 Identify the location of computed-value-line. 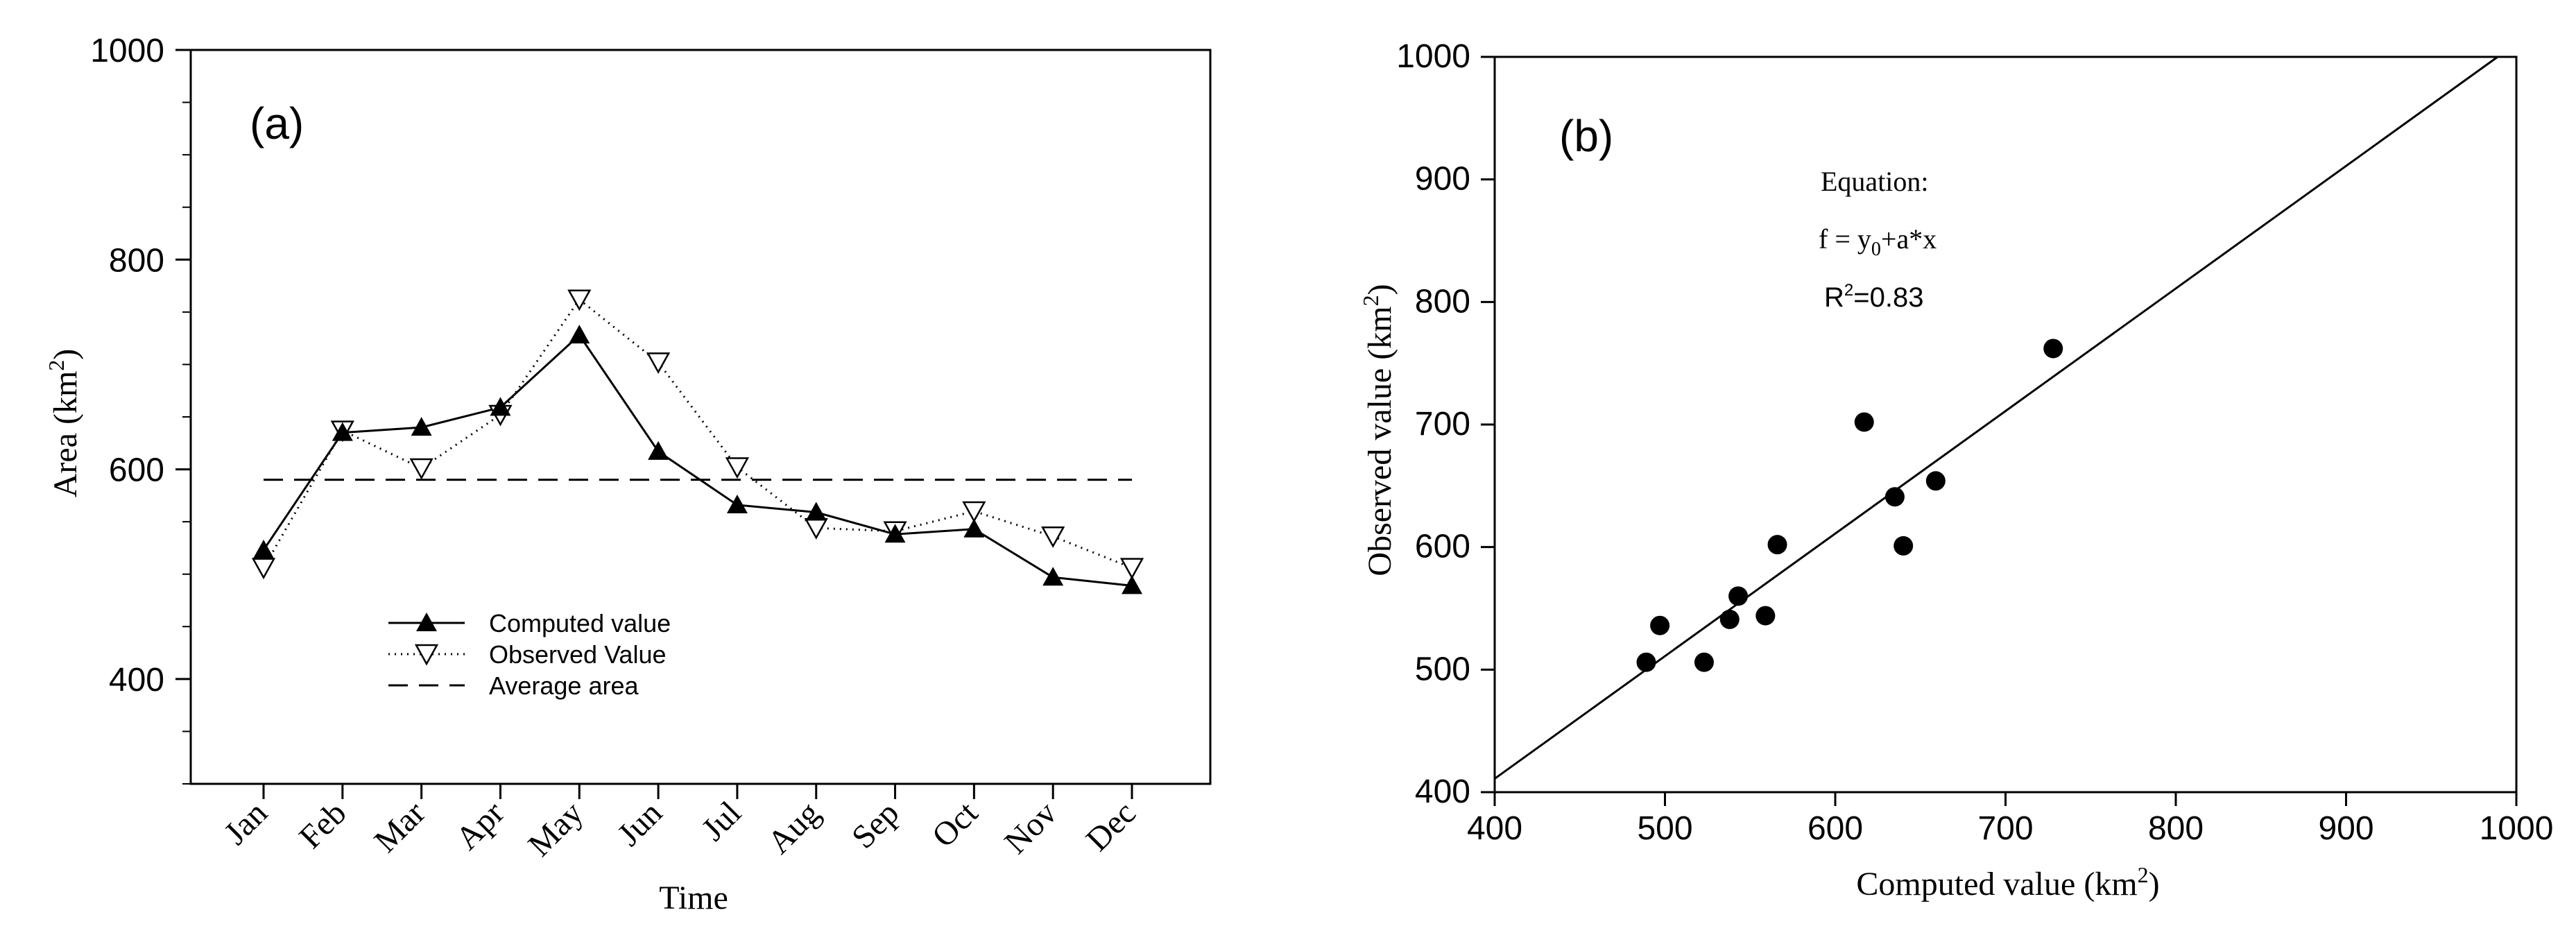
(697, 460).